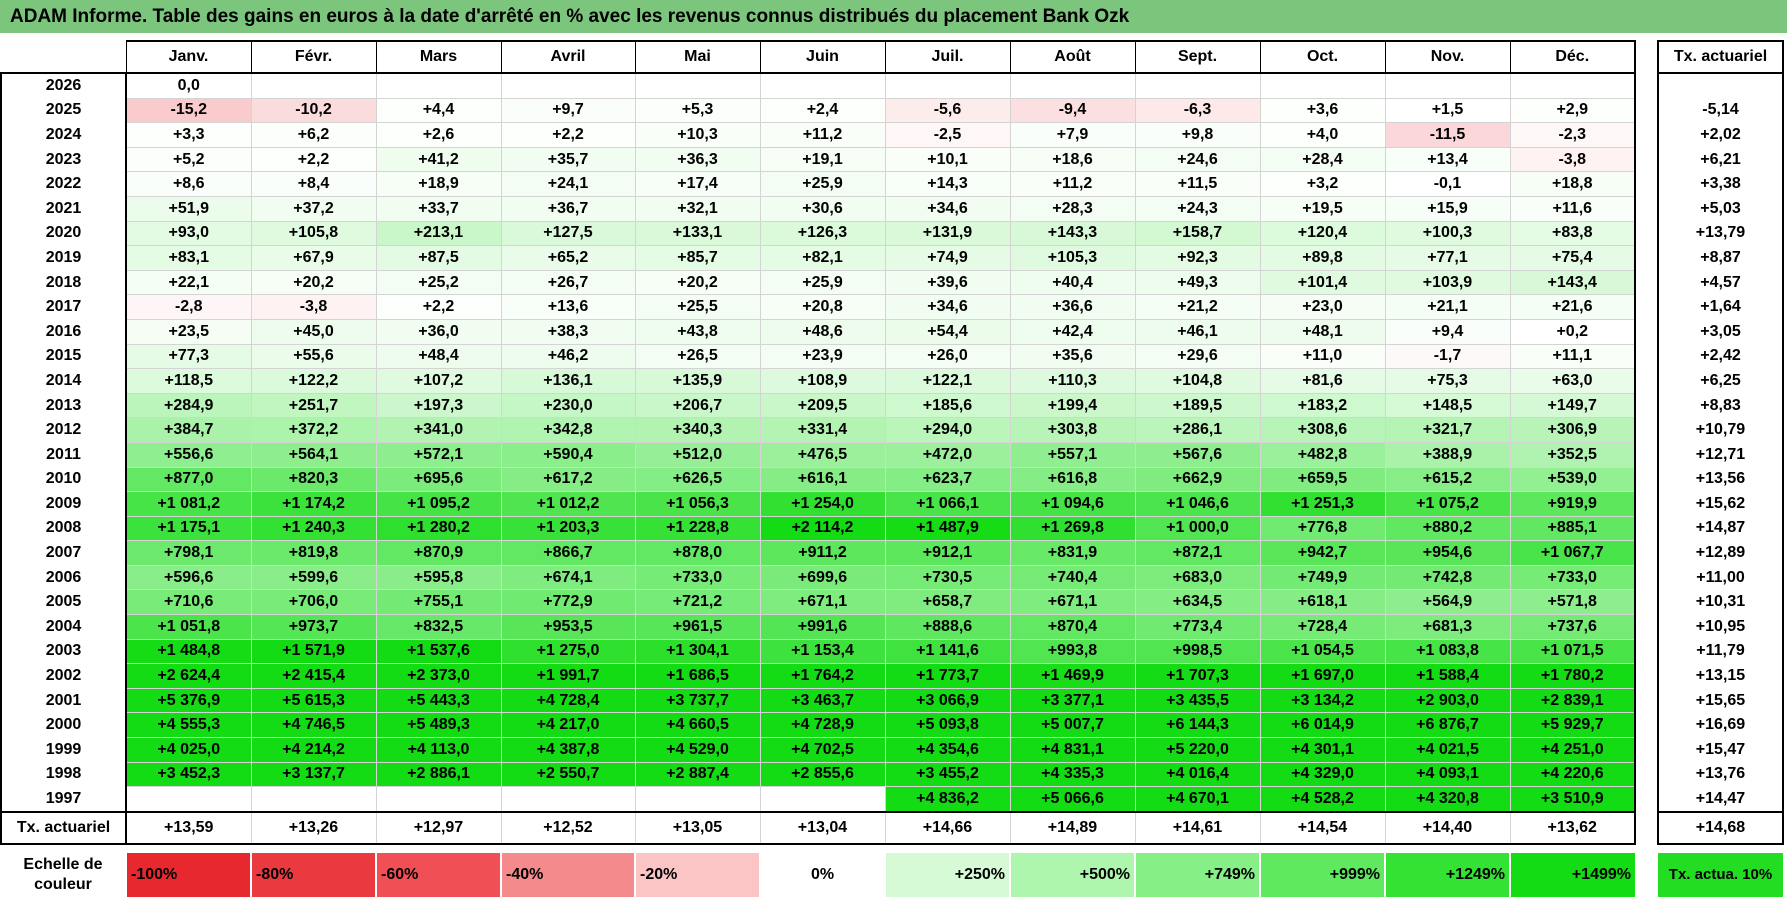 The height and width of the screenshot is (912, 1787). What do you see at coordinates (438, 725) in the screenshot?
I see `gain-cell: +5 489,3` at bounding box center [438, 725].